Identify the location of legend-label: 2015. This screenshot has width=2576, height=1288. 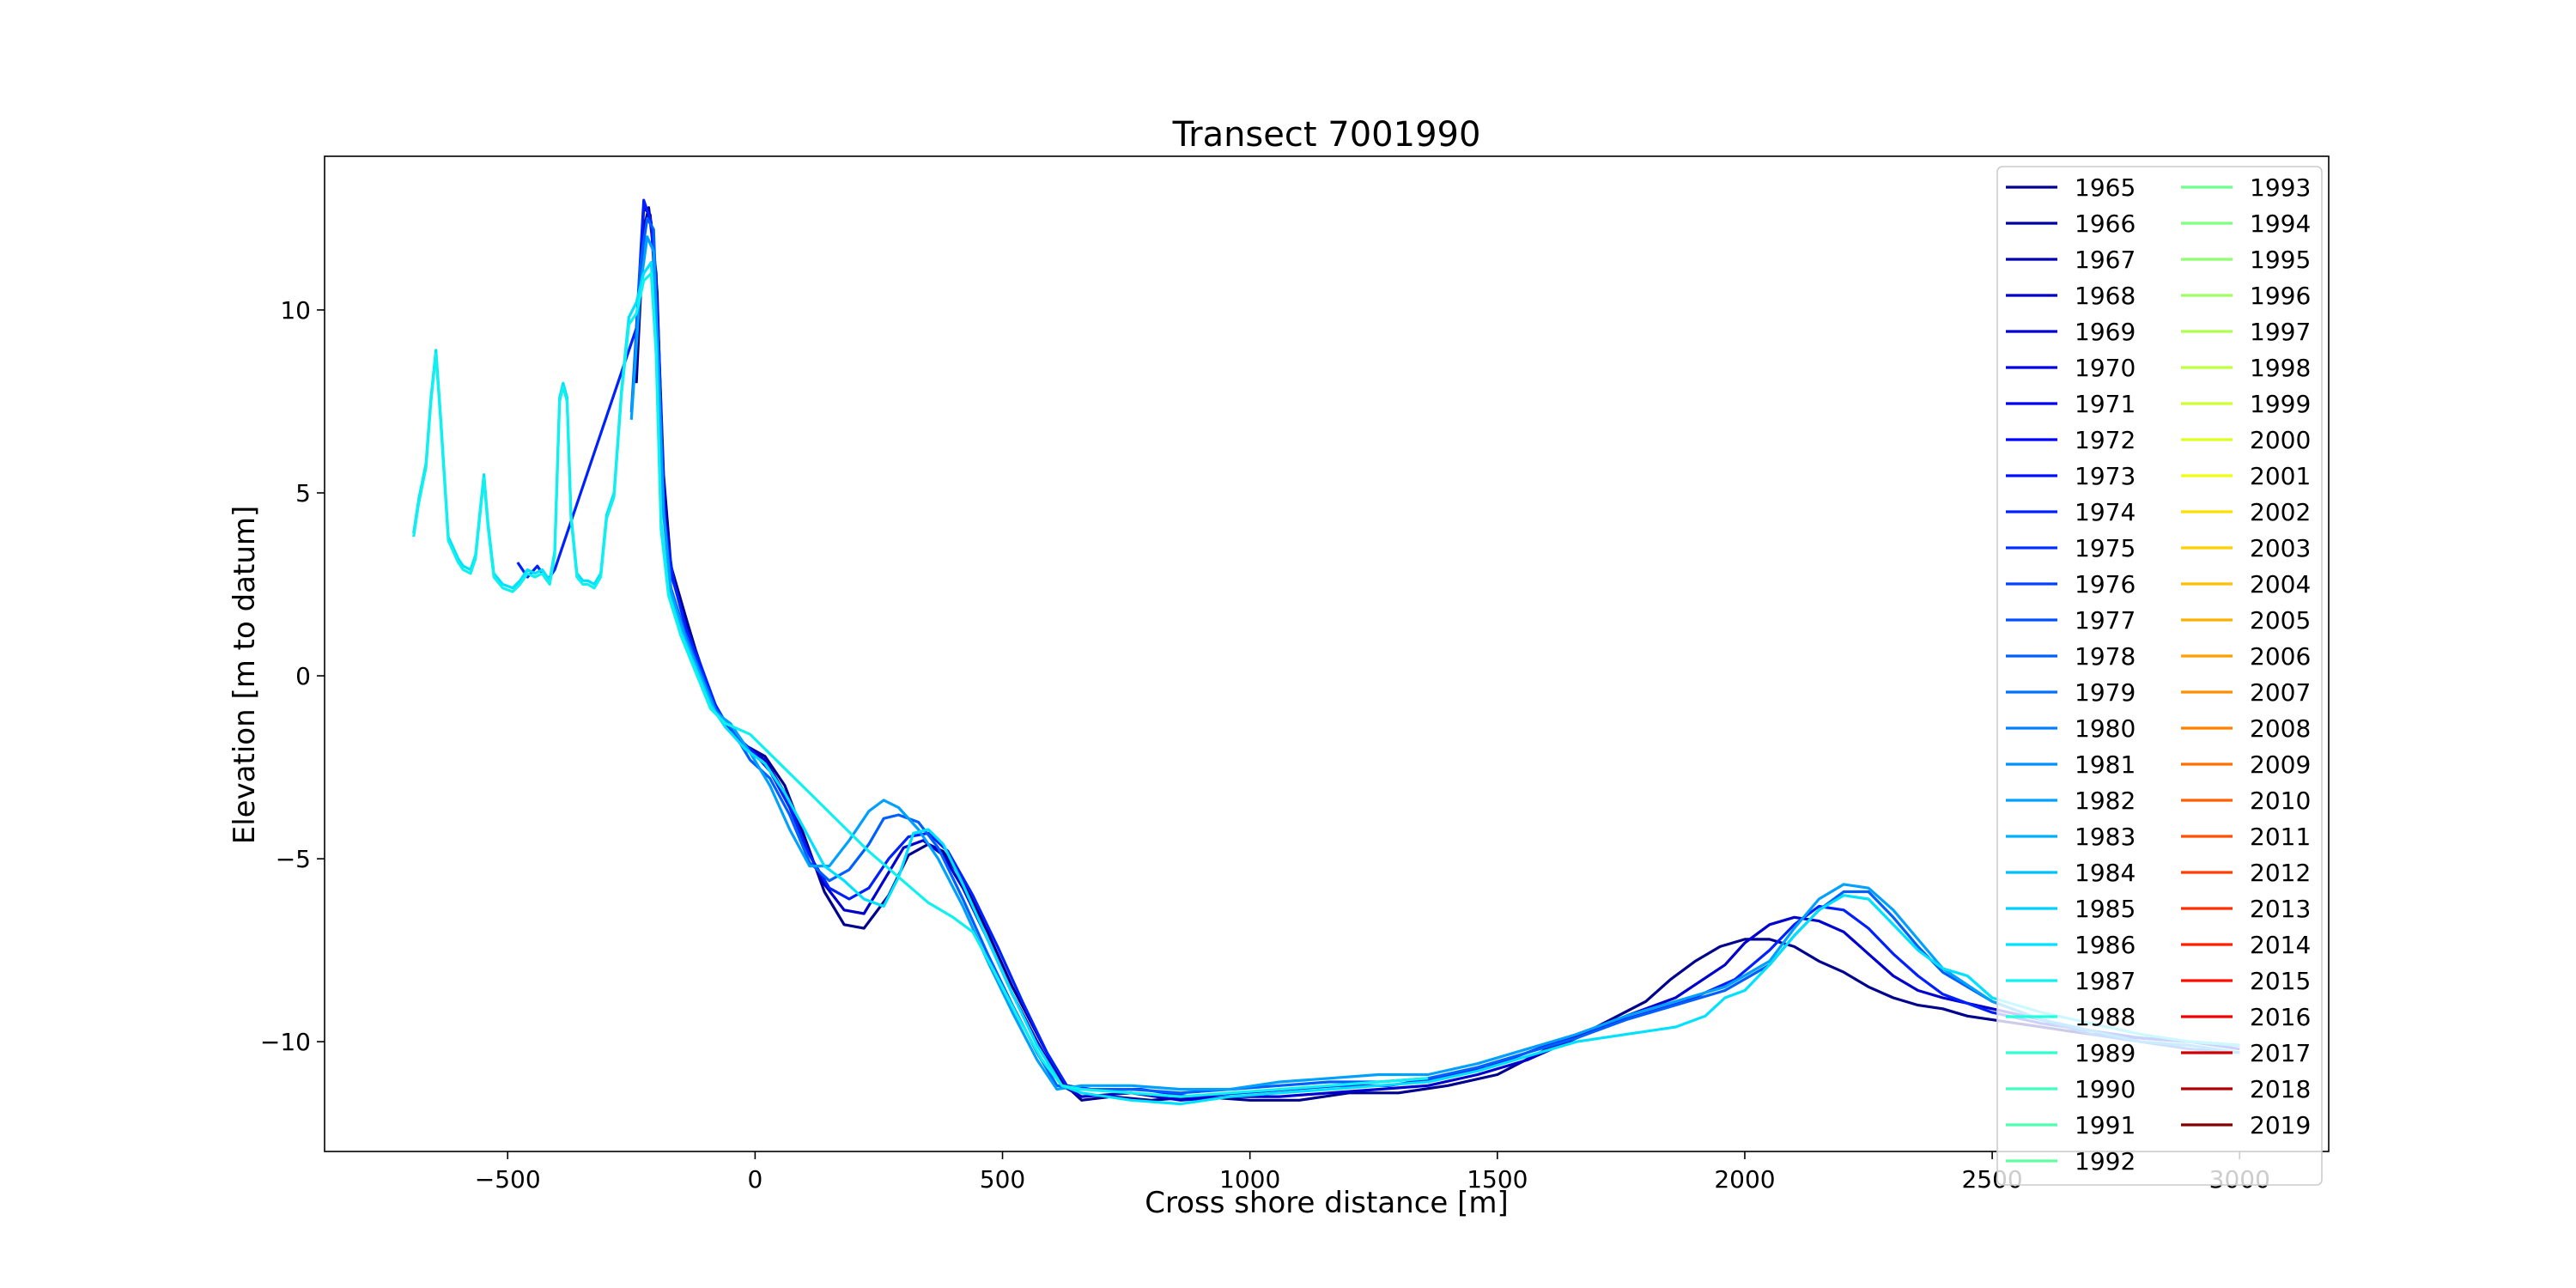
(2280, 981).